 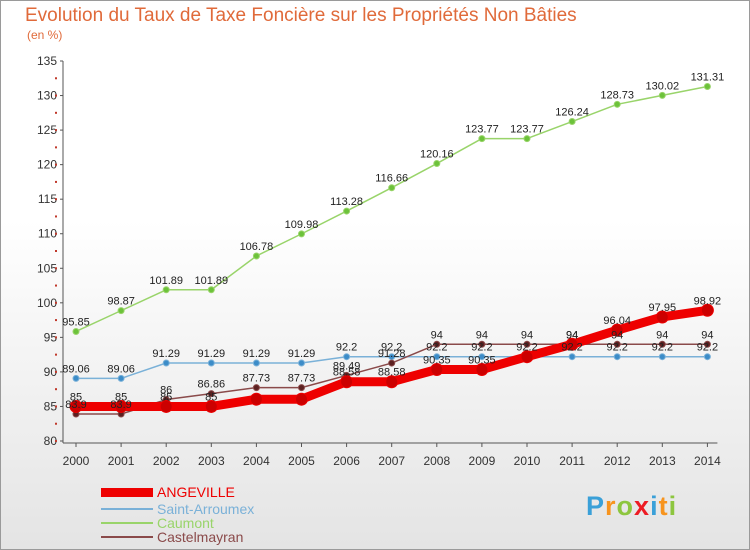 What do you see at coordinates (391, 461) in the screenshot?
I see `x-tick-label: 2007` at bounding box center [391, 461].